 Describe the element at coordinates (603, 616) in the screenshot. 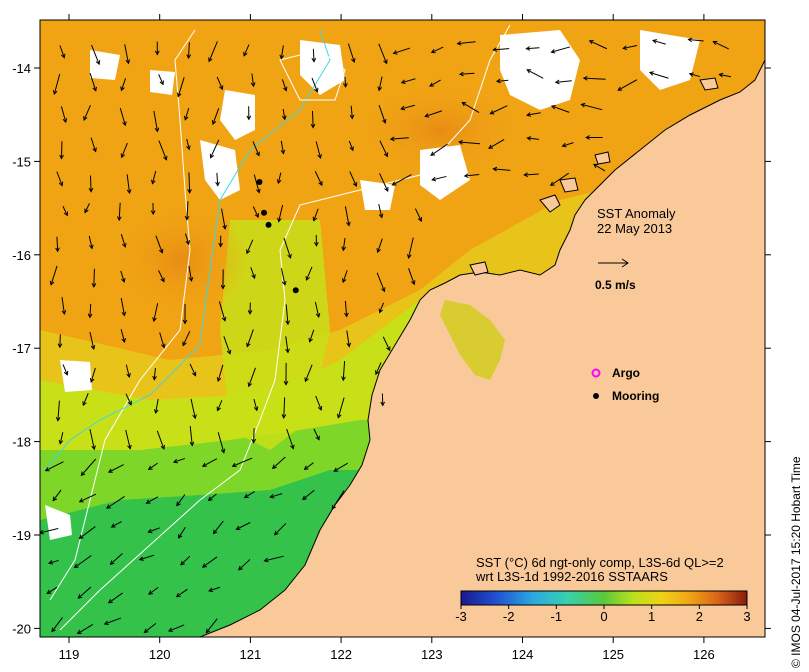

I see `colorbar-tick-label: 0` at that location.